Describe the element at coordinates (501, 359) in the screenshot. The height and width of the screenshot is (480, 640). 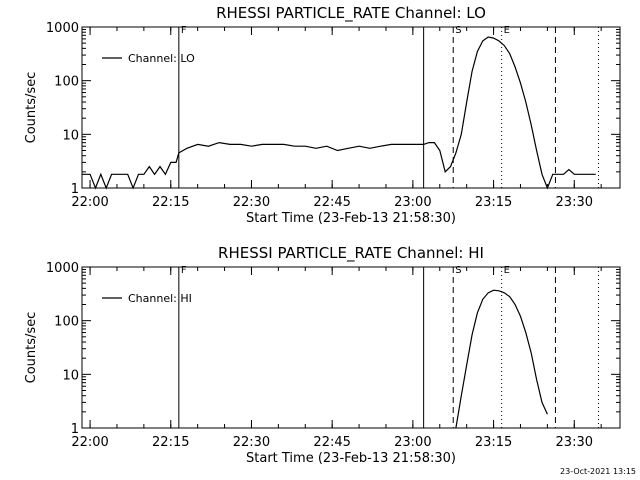
I see `series-line` at that location.